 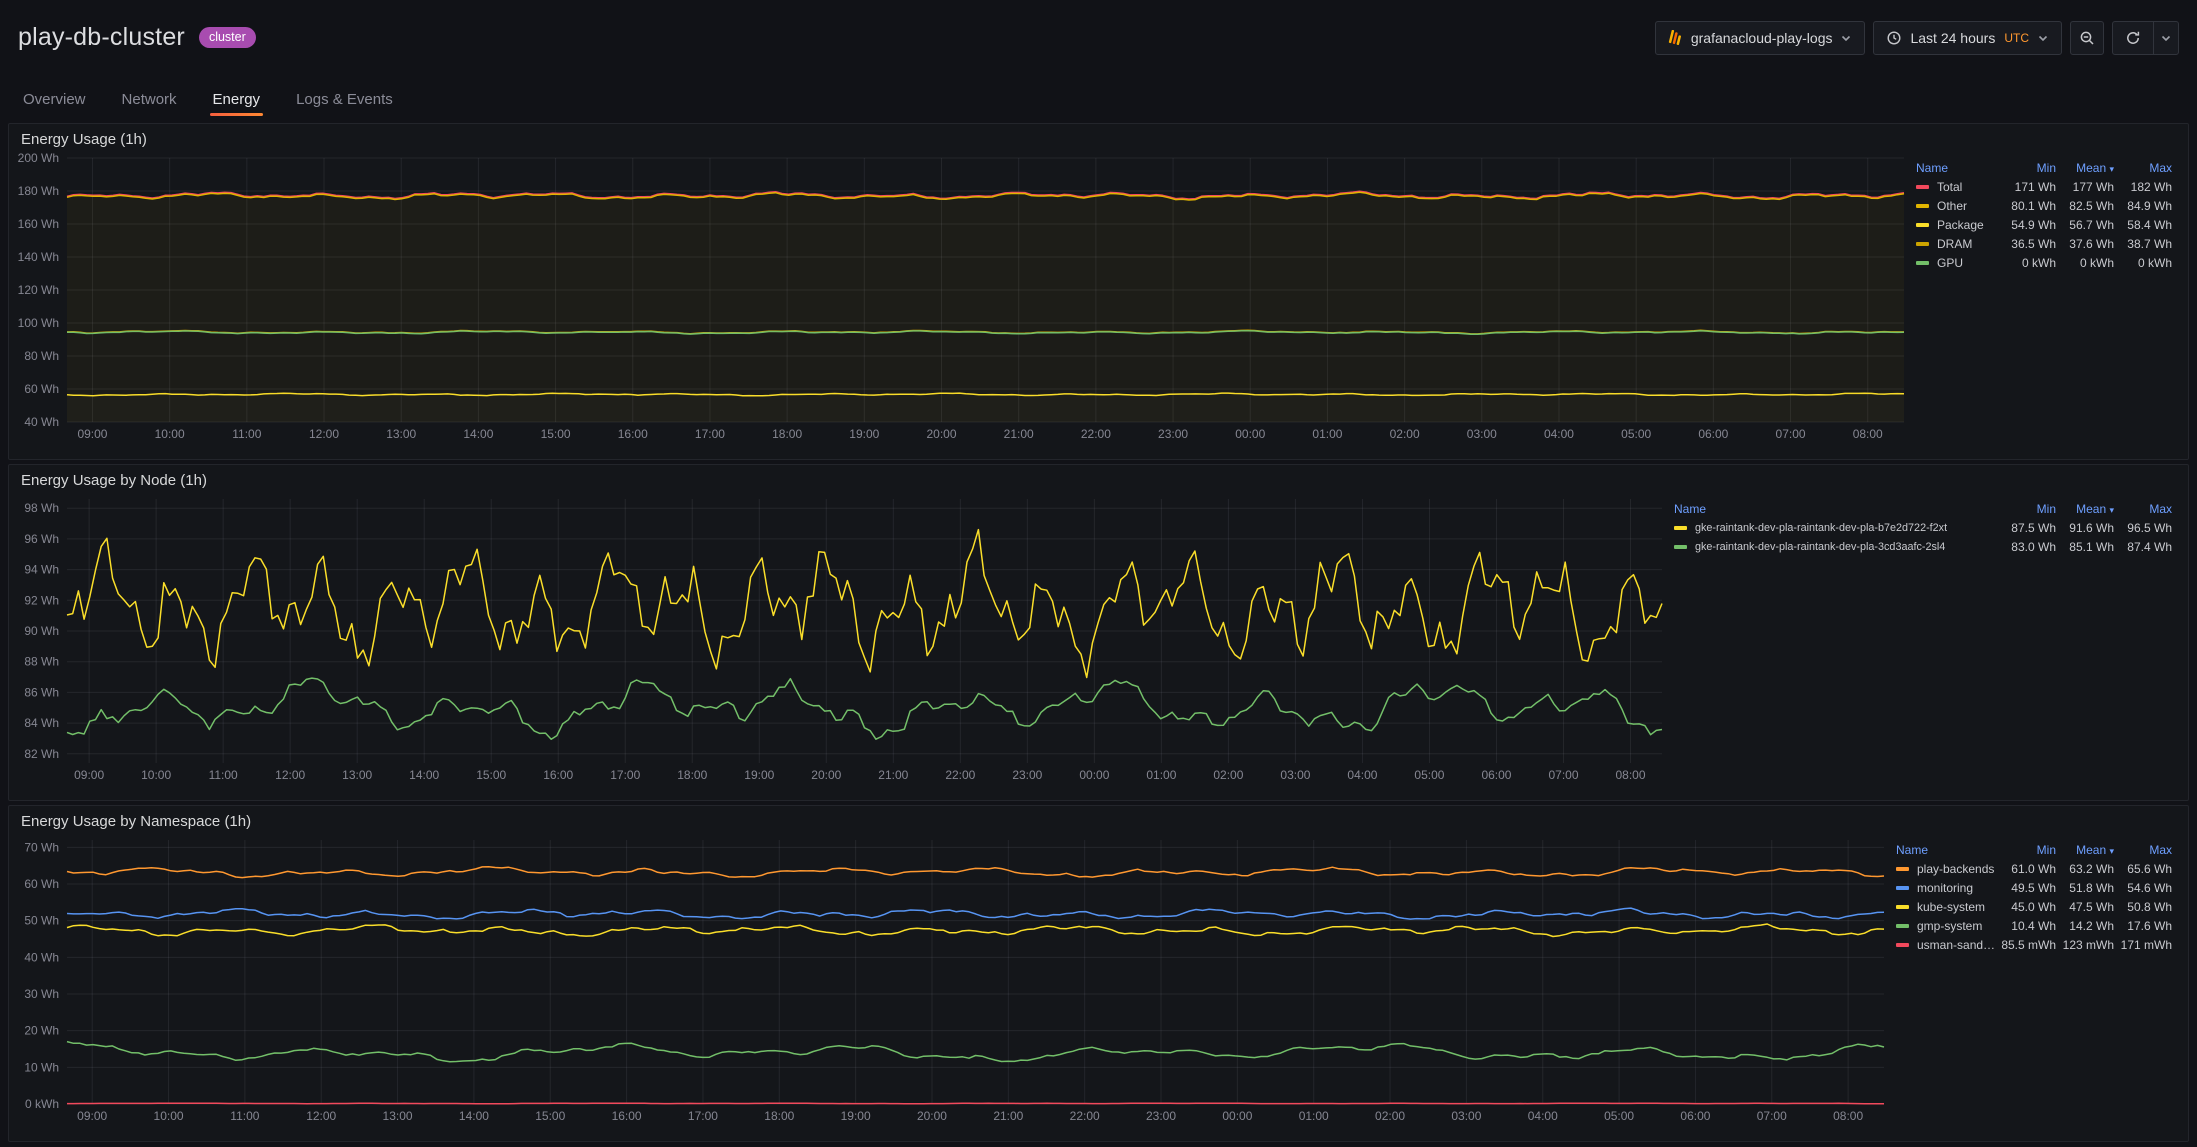 I want to click on legend-series-row: kube-system 45.0 Wh 47.5 Wh 50.8 Wh, so click(x=2035, y=906).